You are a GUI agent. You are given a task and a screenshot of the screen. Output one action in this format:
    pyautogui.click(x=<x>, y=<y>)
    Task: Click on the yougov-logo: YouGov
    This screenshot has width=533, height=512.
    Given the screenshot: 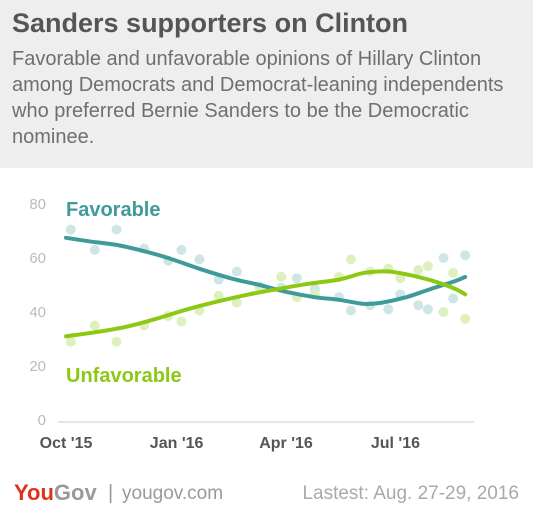 What is the action you would take?
    pyautogui.click(x=55, y=493)
    